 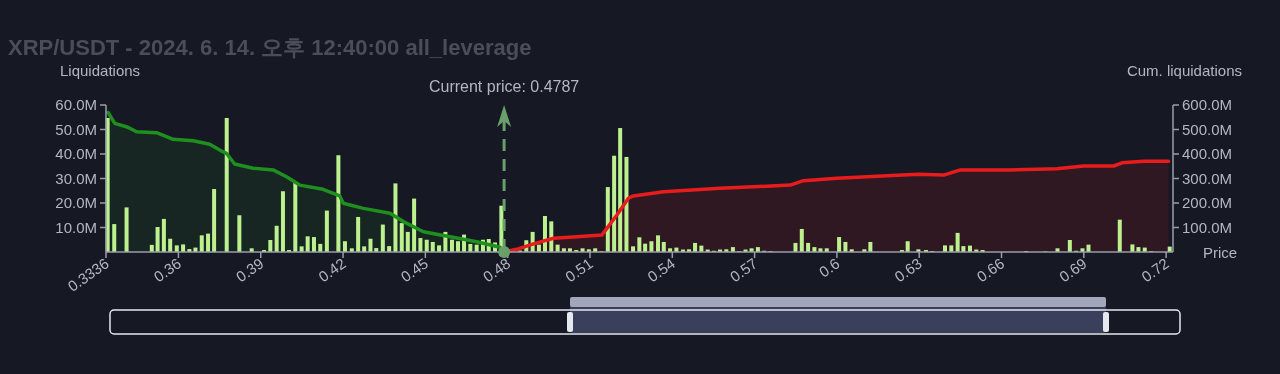 What do you see at coordinates (1220, 252) in the screenshot?
I see `x-axis-title: Price` at bounding box center [1220, 252].